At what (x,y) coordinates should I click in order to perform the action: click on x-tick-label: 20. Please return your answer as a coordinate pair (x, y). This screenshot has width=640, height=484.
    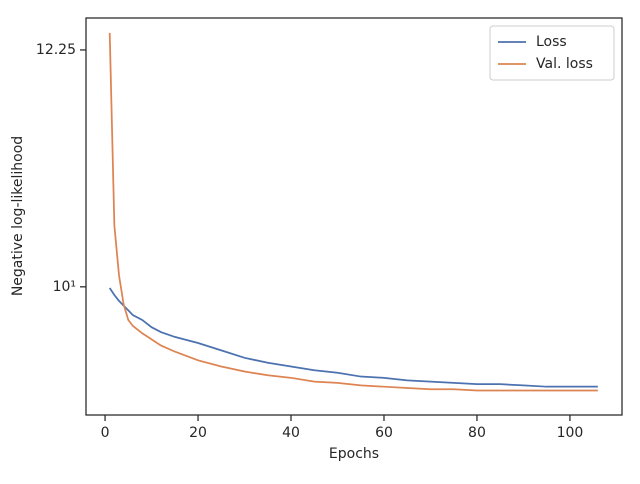
    Looking at the image, I should click on (198, 433).